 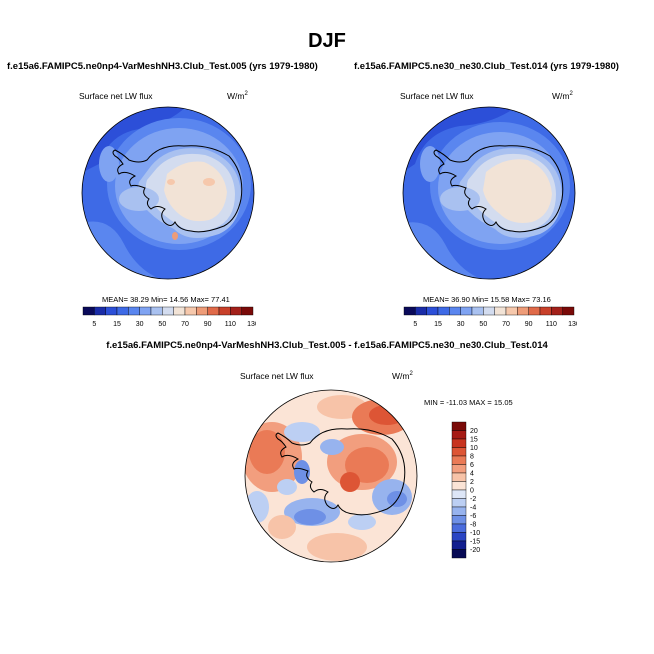 I want to click on season-title: DJF, so click(x=327, y=41).